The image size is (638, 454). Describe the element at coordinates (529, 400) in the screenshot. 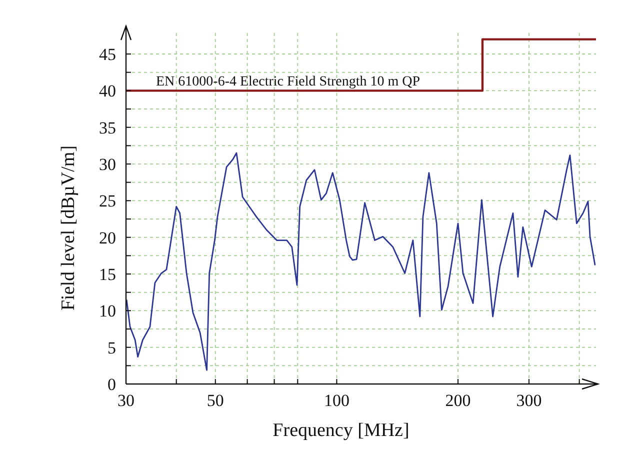

I see `x-tick-label: 300` at that location.